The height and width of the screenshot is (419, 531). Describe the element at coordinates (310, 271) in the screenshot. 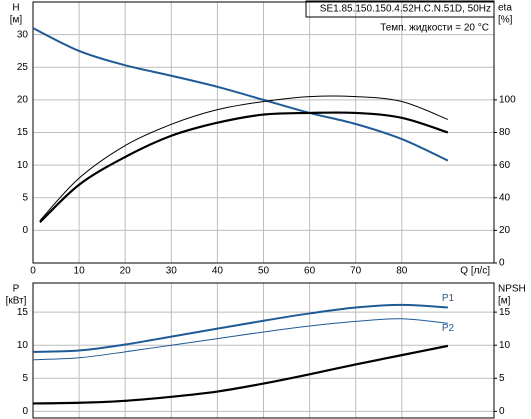

I see `x-tick-label: 60` at that location.